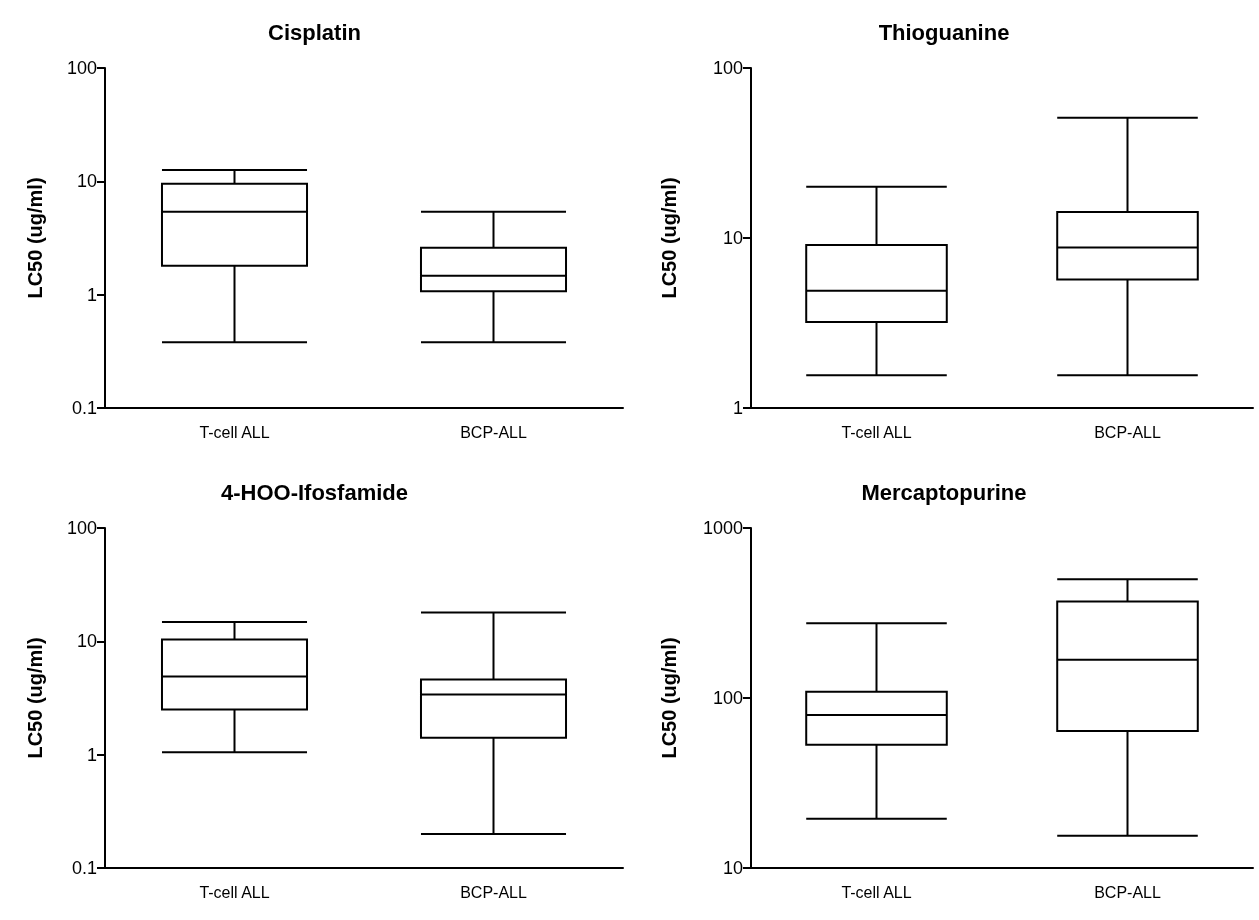 The image size is (1259, 920). What do you see at coordinates (722, 528) in the screenshot?
I see `y-tick-label: 1000` at bounding box center [722, 528].